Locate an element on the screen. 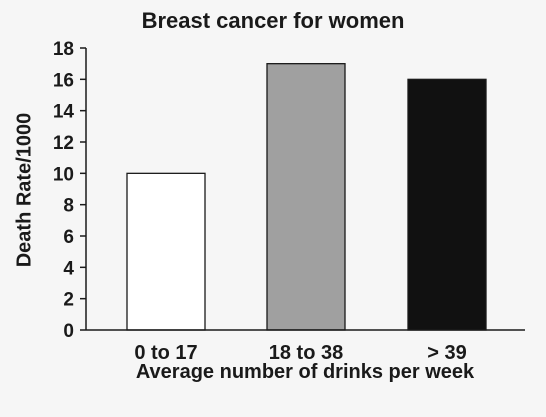  y-tick-label: 10 is located at coordinates (63, 174).